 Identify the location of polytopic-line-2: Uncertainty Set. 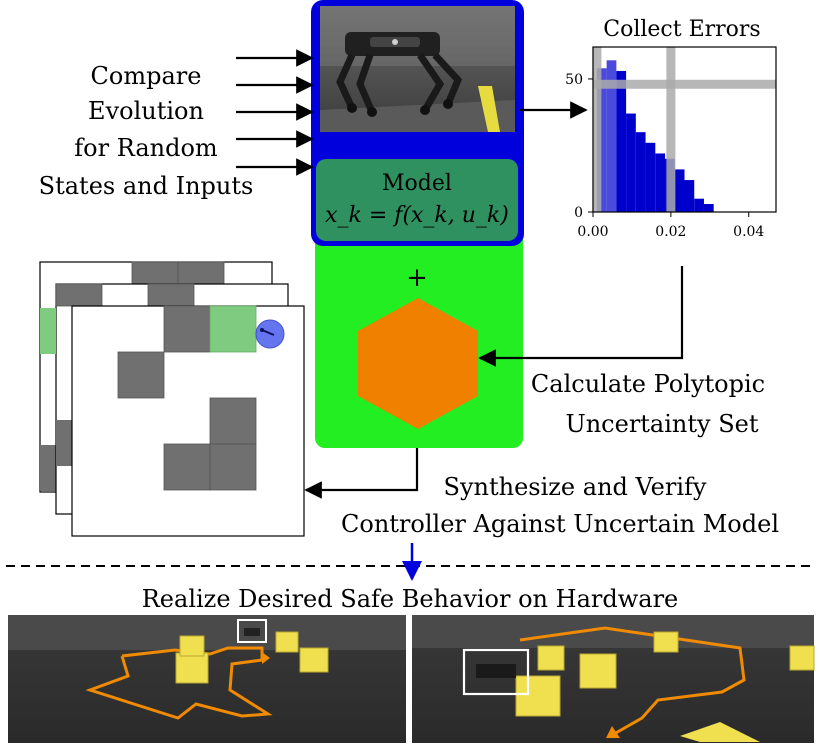
(661, 424).